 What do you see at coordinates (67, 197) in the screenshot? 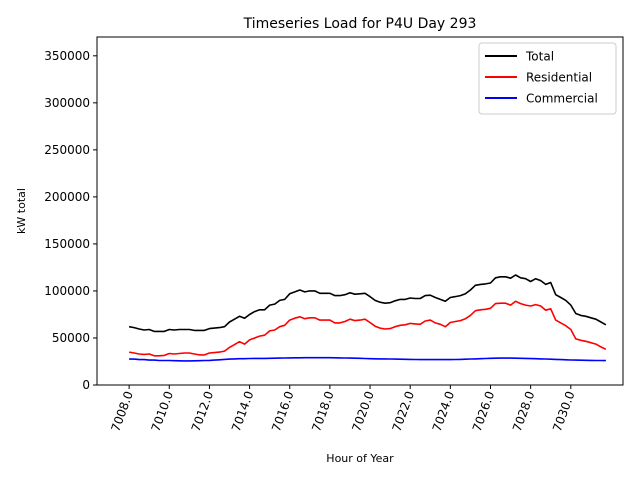
I see `y-tick-label: 200000` at bounding box center [67, 197].